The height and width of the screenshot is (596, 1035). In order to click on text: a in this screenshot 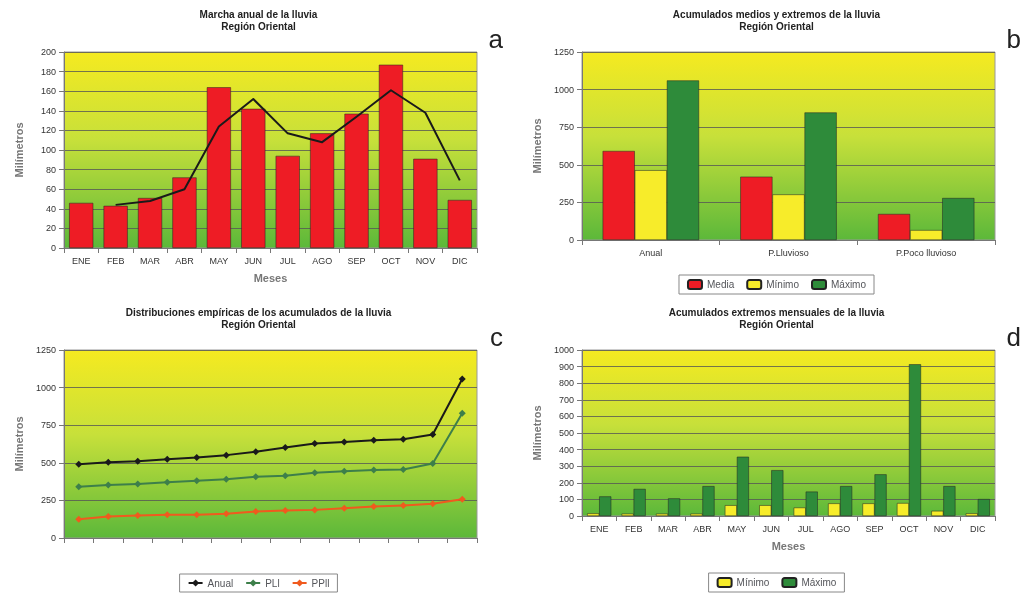, I will do `click(496, 39)`.